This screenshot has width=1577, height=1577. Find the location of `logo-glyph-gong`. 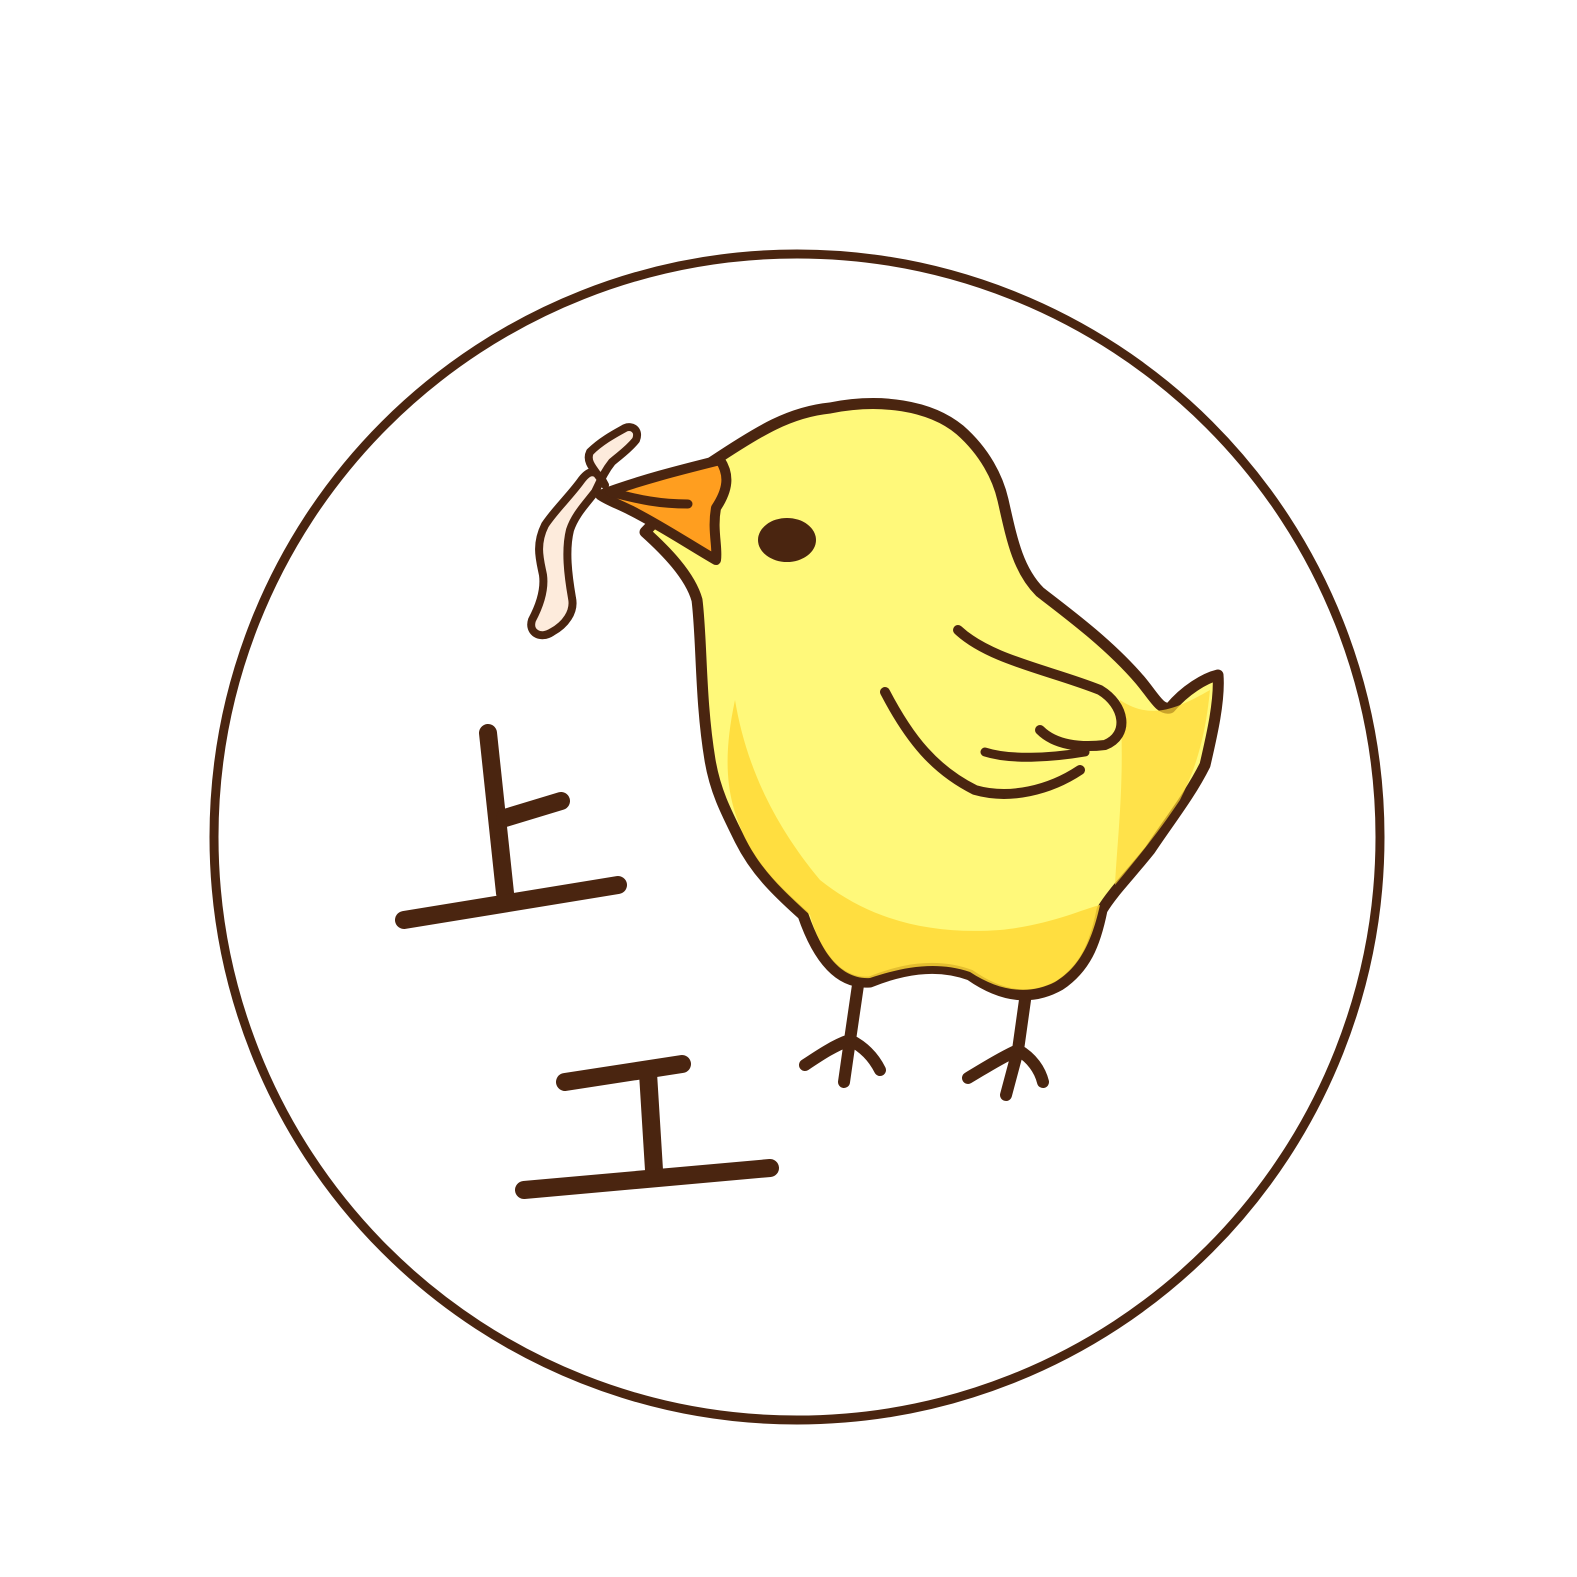

logo-glyph-gong is located at coordinates (647, 1127).